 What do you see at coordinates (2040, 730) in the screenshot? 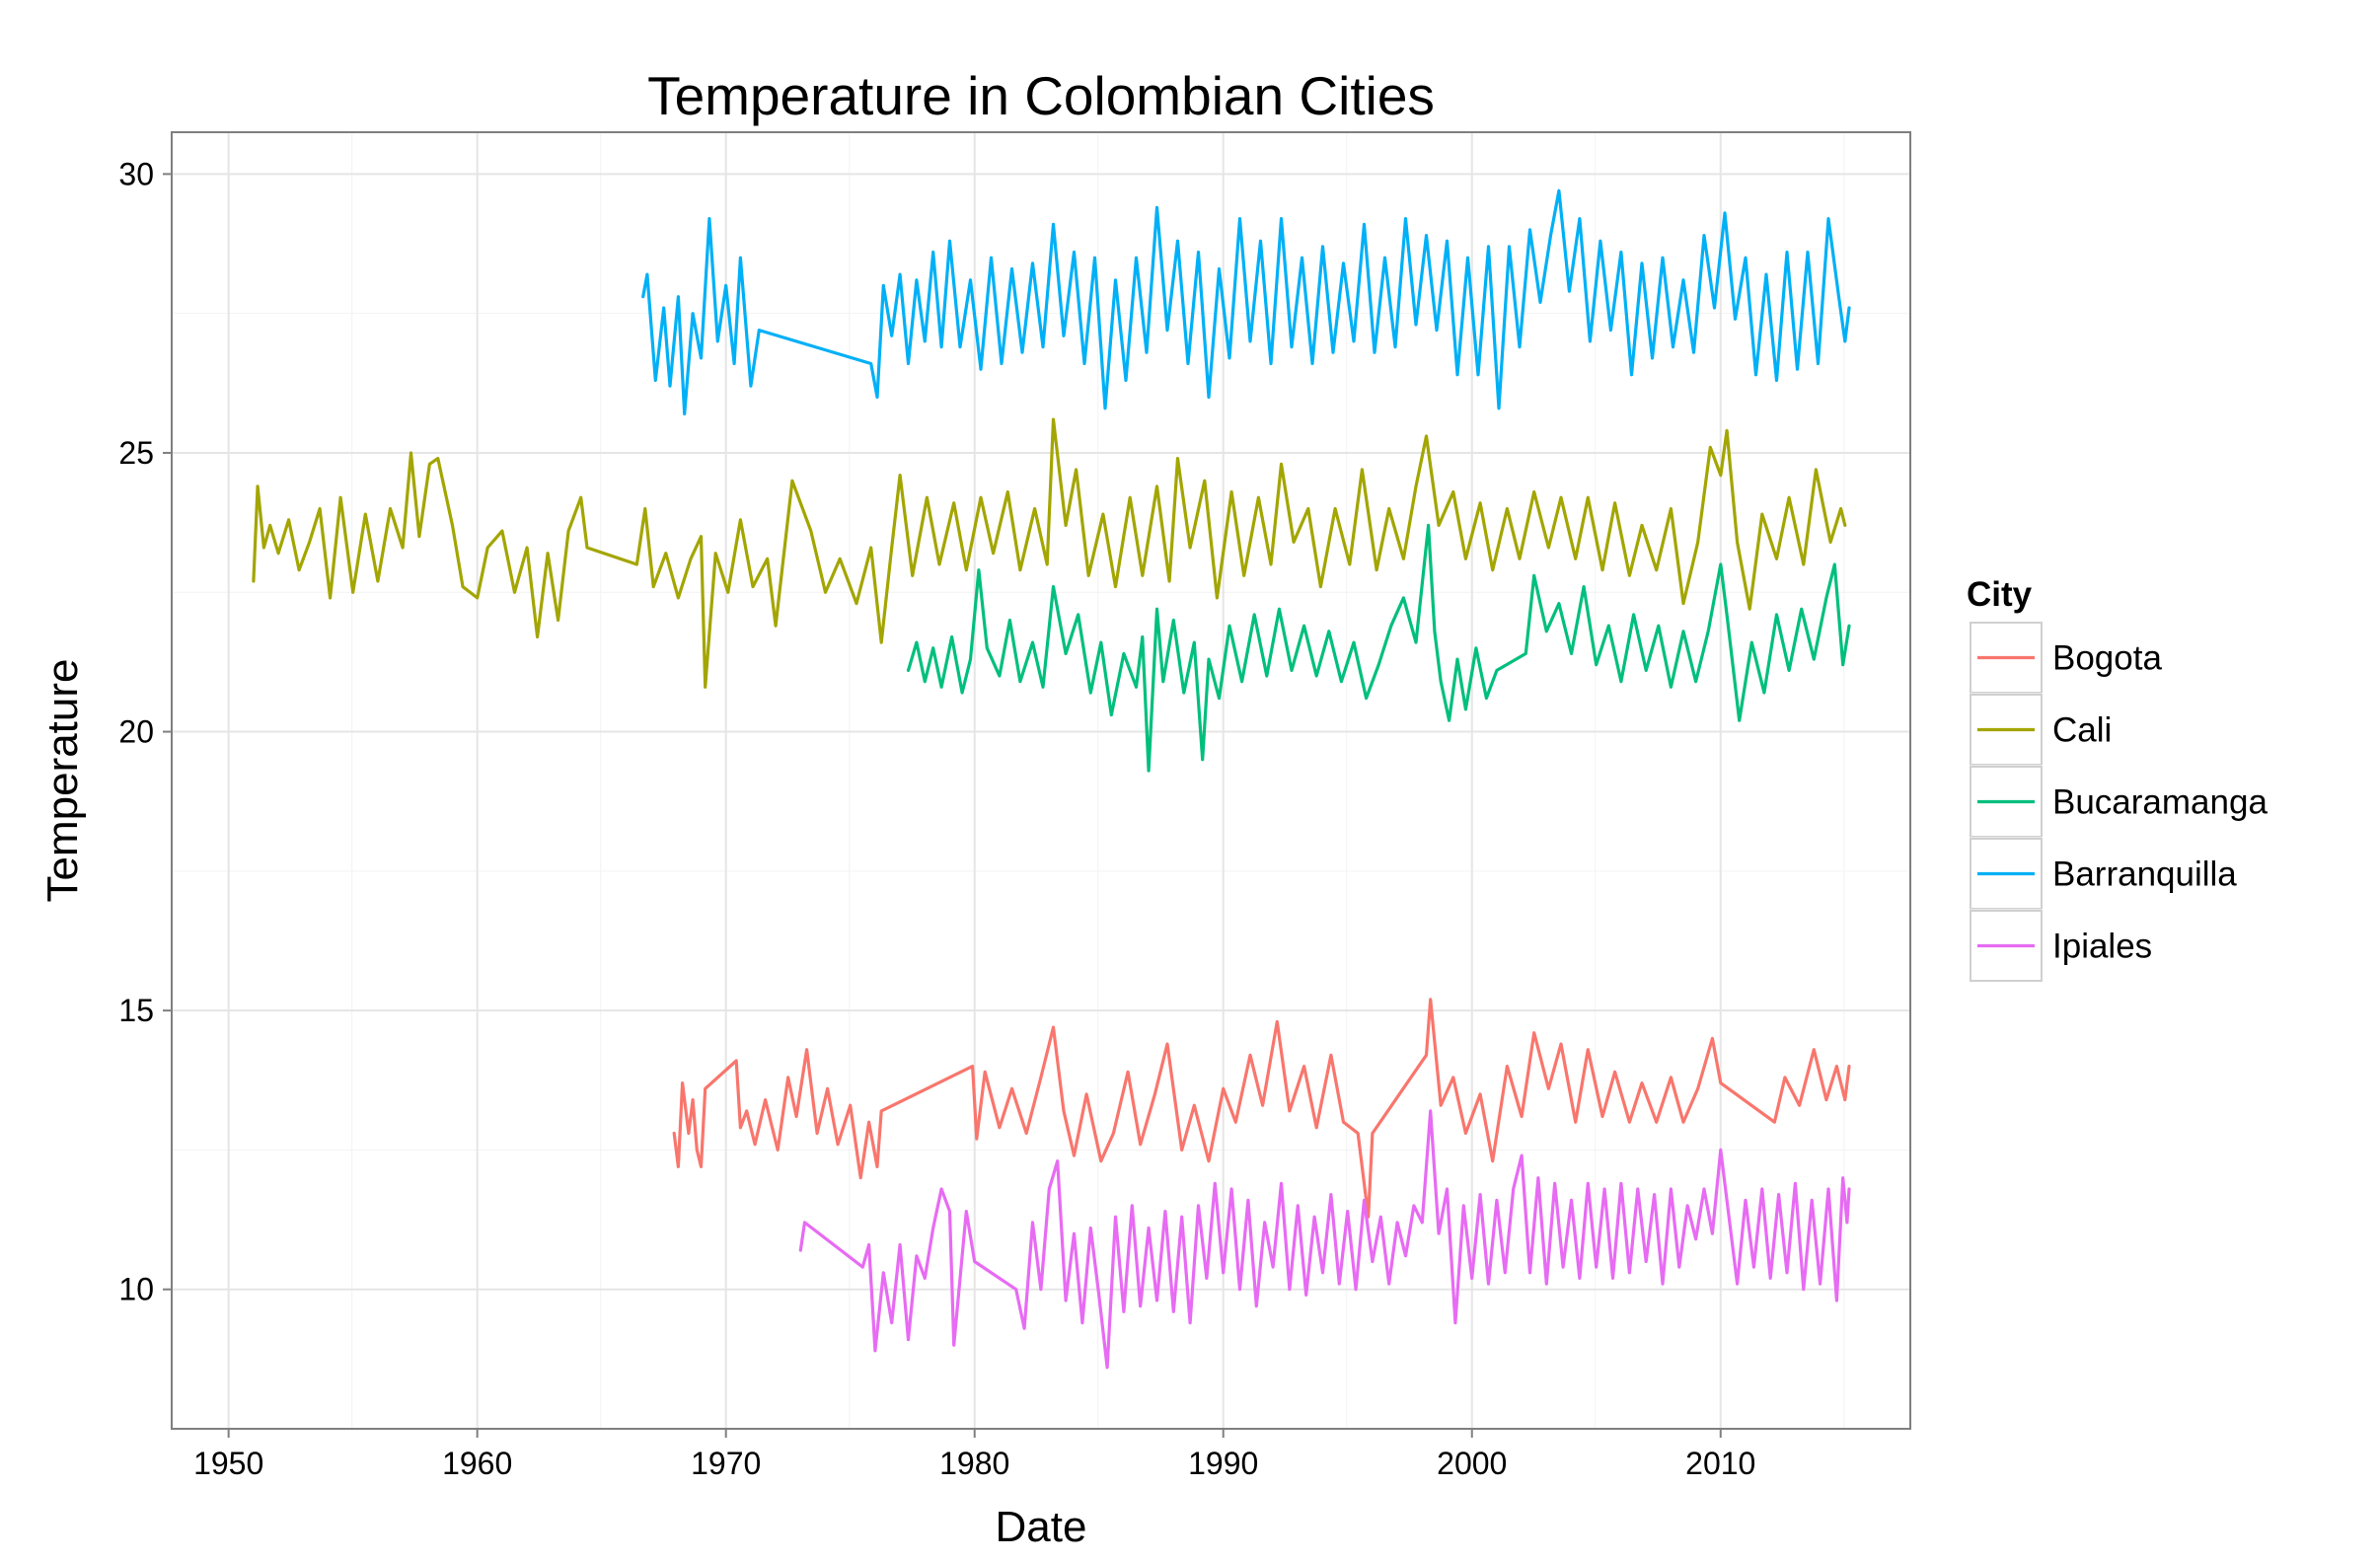
I see `legend-item-cali: Cali` at bounding box center [2040, 730].